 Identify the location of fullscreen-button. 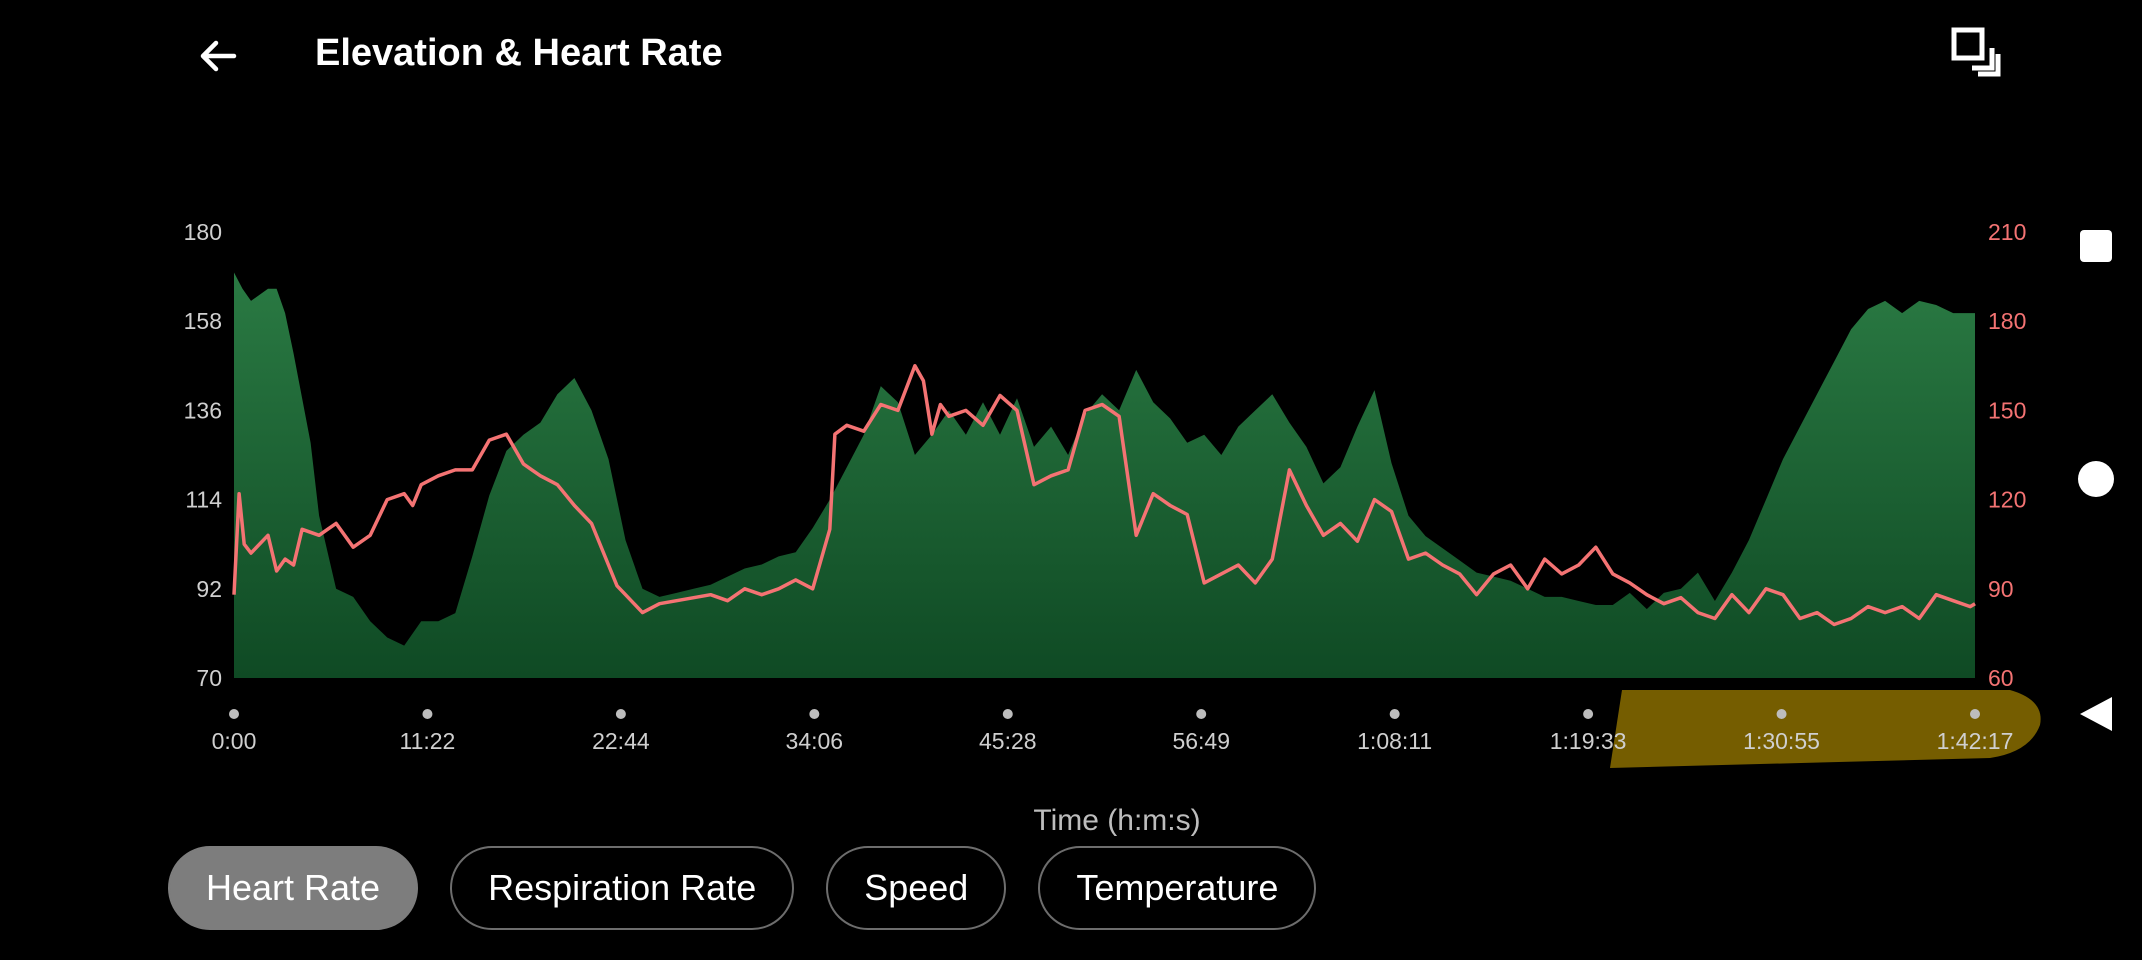
(1978, 54).